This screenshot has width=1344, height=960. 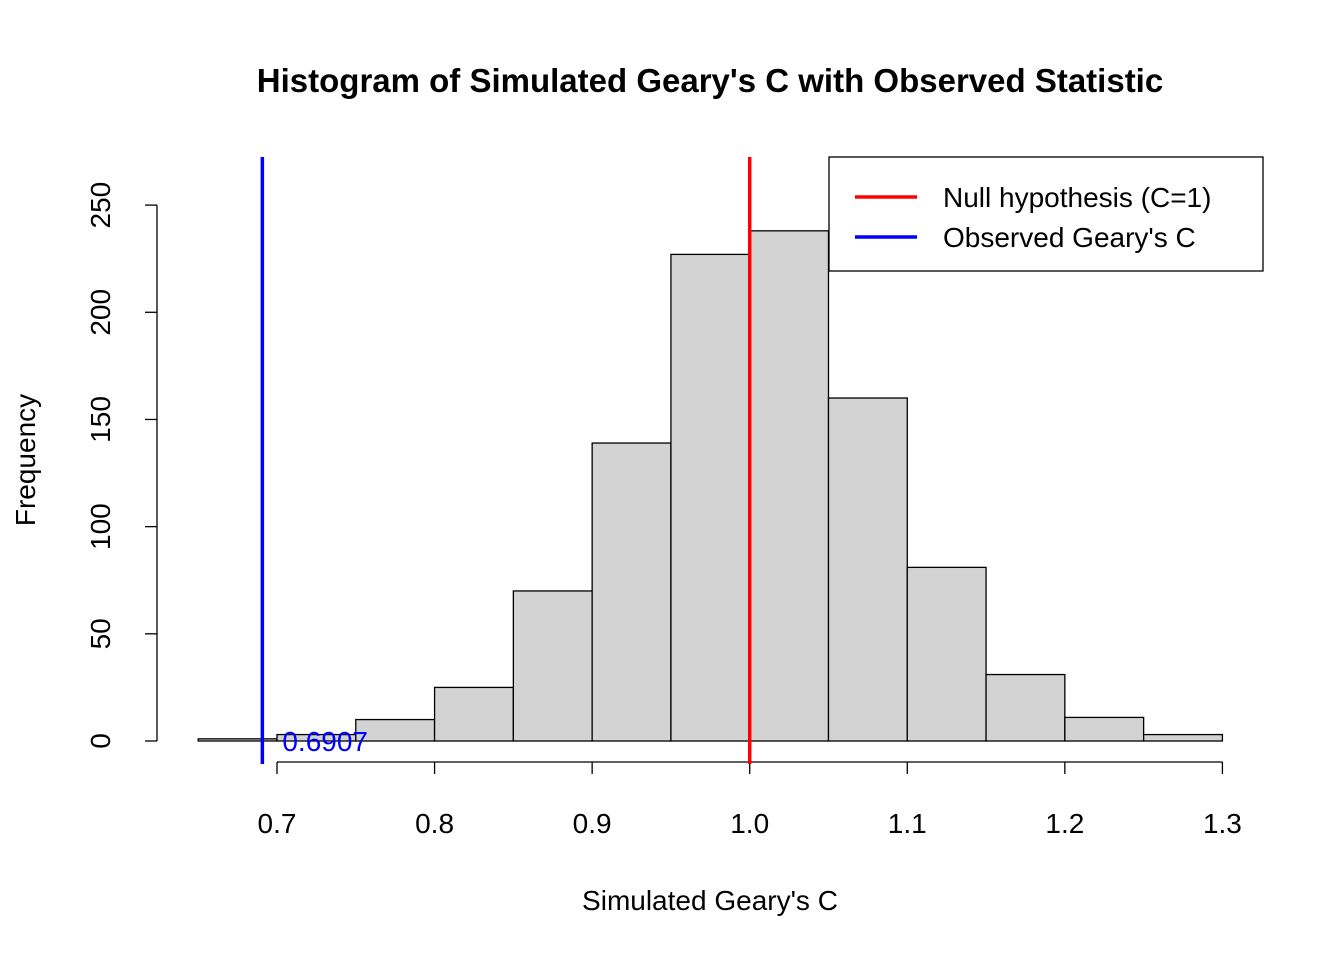 I want to click on x-tick-label: 1.0, so click(x=749, y=823).